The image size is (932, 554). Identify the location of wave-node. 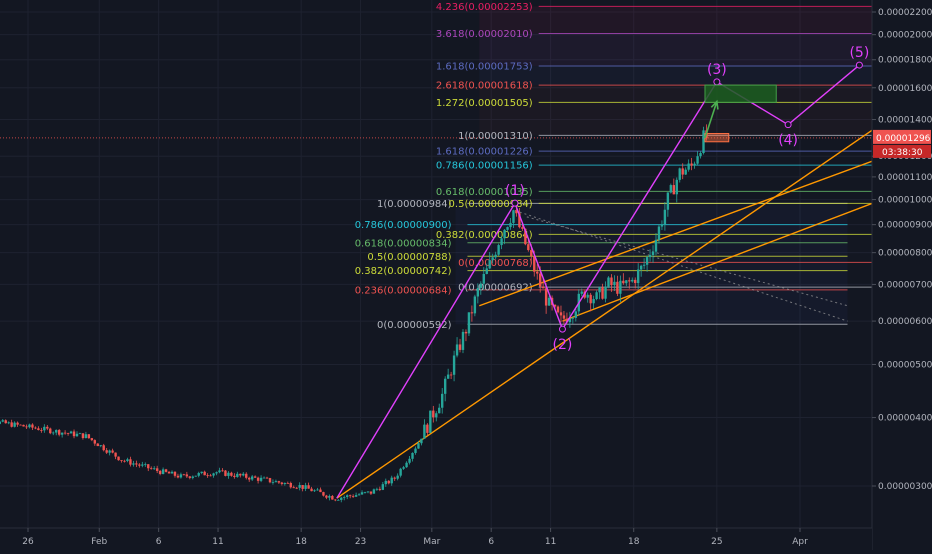
(788, 125).